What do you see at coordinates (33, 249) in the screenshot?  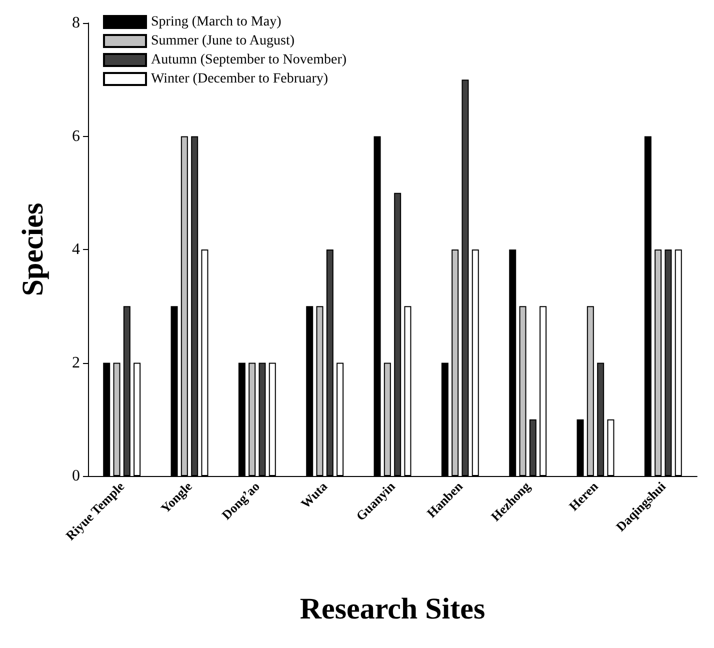 I see `y-axis-title: Species` at bounding box center [33, 249].